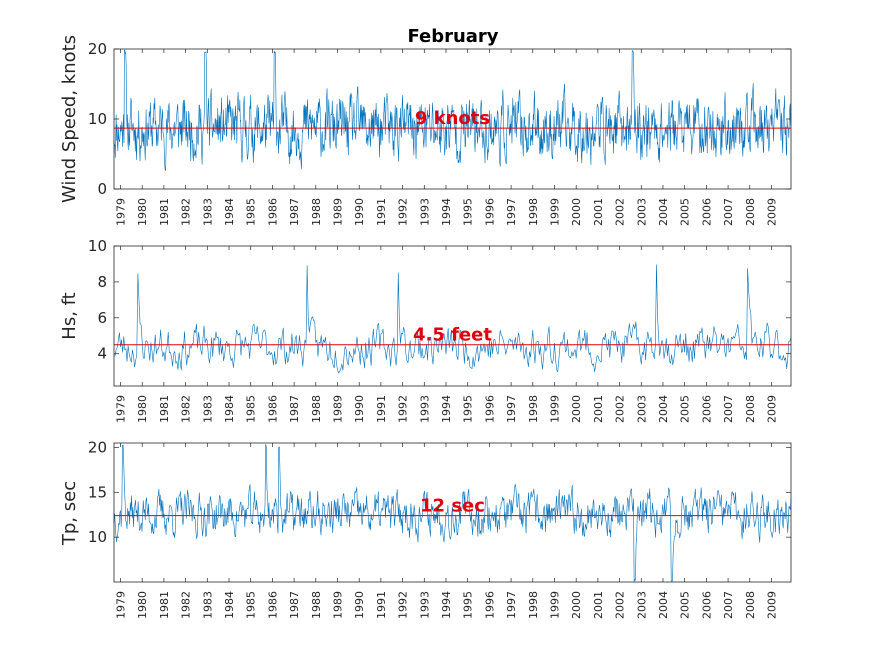  What do you see at coordinates (142, 605) in the screenshot?
I see `x-tick-label-2: 1980` at bounding box center [142, 605].